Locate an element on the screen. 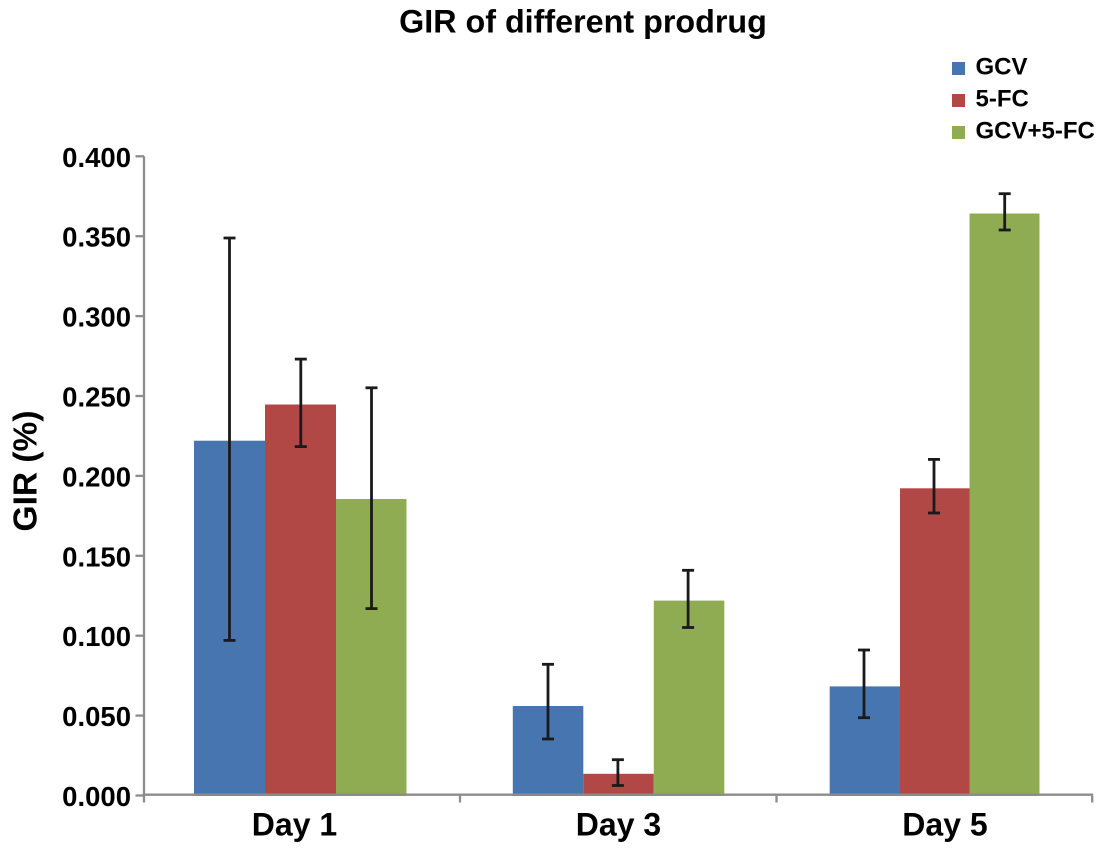 This screenshot has width=1102, height=854. svg-text: Day 5 is located at coordinates (944, 825).